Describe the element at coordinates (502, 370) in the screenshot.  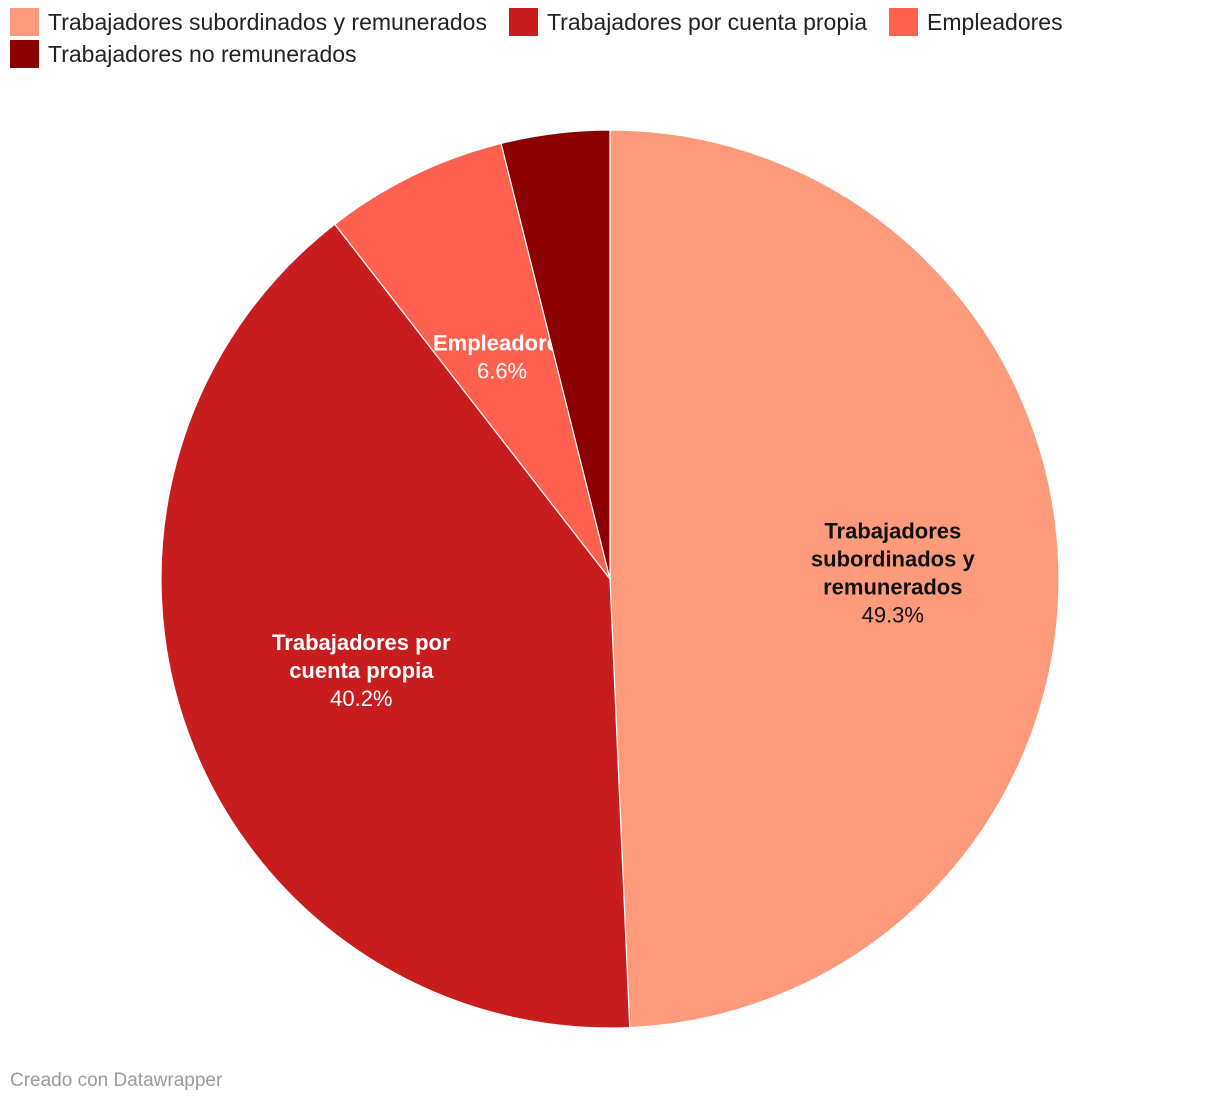
I see `slice-value-empleadores: 6.6%` at that location.